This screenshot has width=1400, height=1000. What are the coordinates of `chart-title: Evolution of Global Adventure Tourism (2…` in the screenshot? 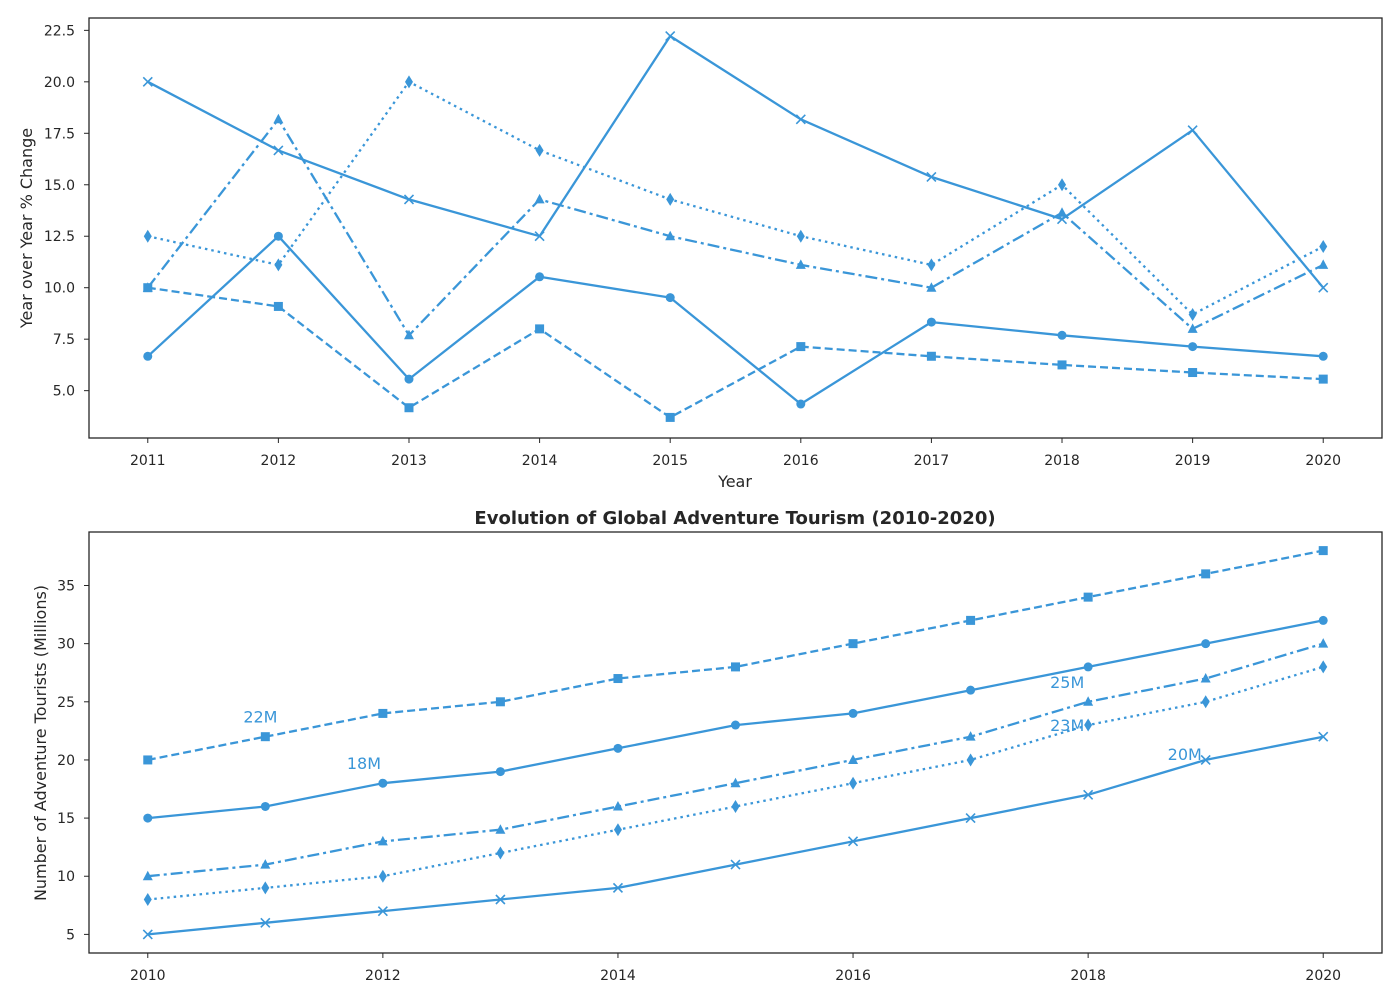 It's located at (734, 518).